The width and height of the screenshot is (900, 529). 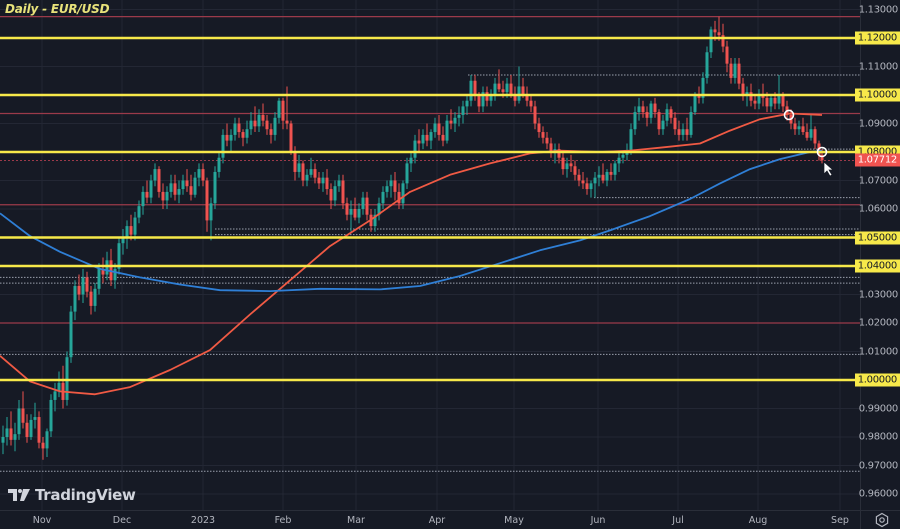 What do you see at coordinates (878, 465) in the screenshot?
I see `price-label: 0.97000` at bounding box center [878, 465].